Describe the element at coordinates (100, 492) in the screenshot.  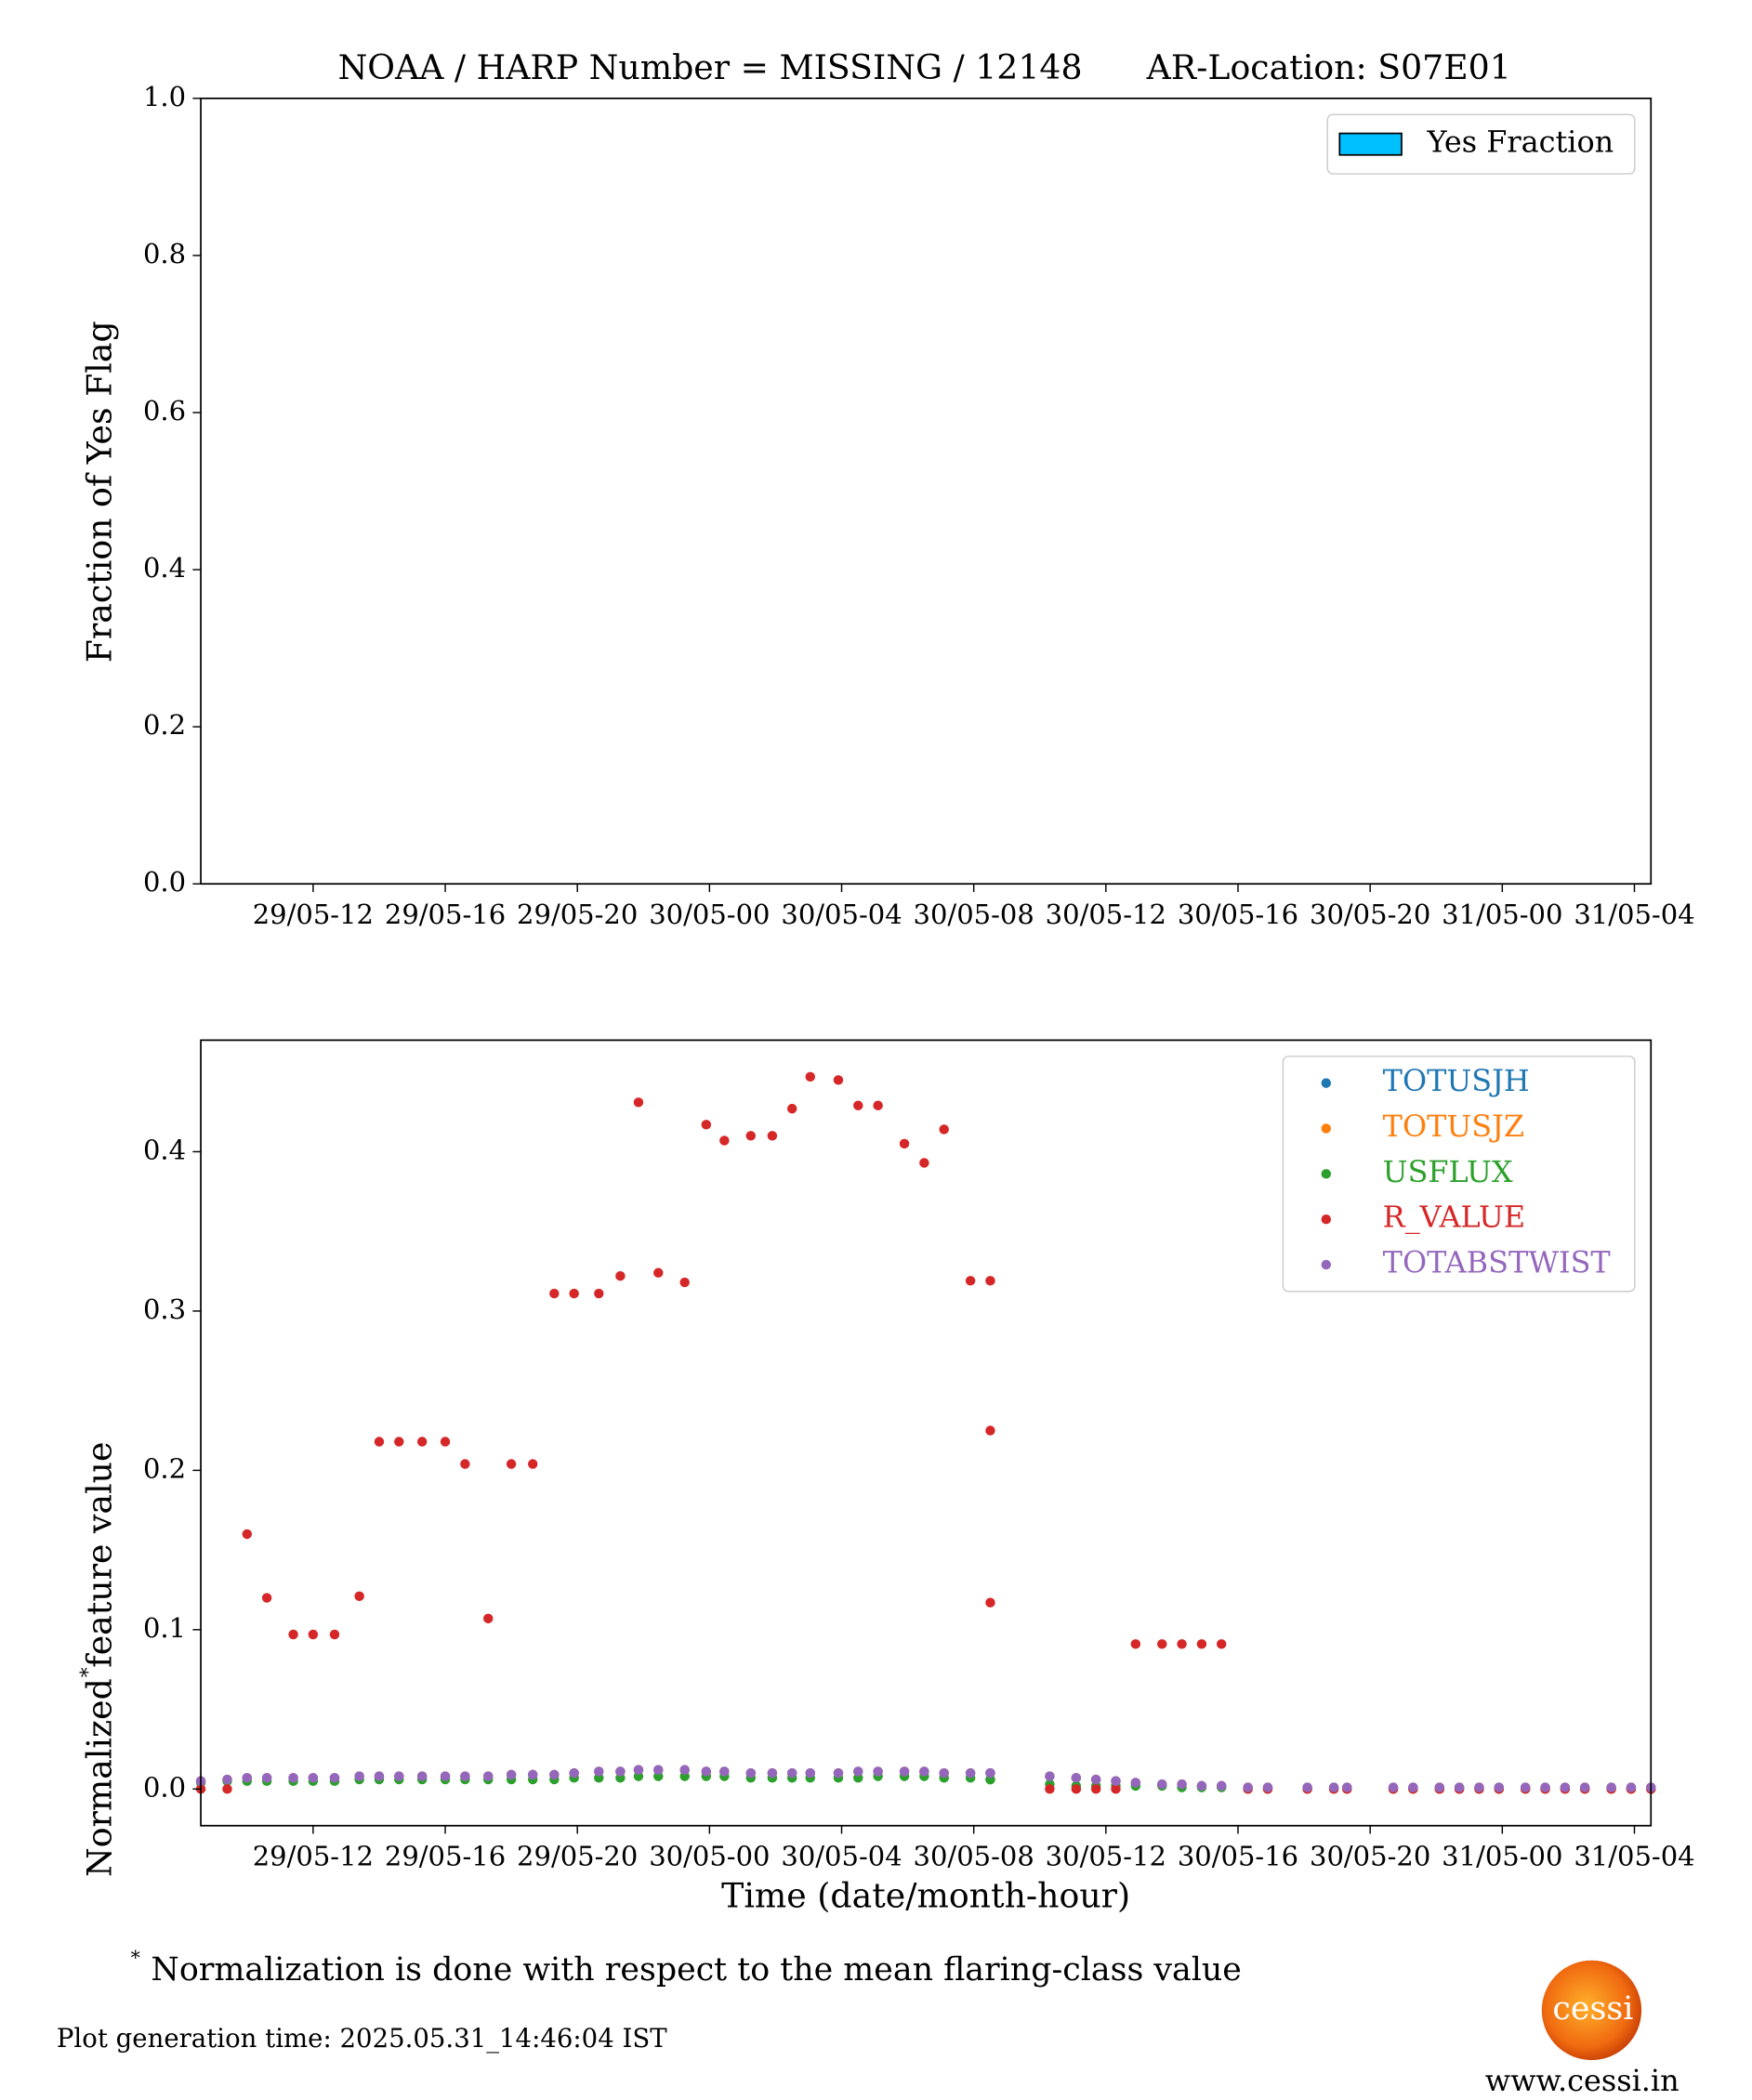
I see `y-axis-label: Fraction of Yes Flag` at that location.